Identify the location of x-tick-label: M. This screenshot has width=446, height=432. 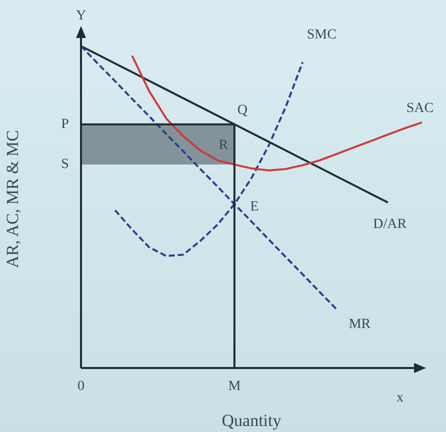
(235, 386).